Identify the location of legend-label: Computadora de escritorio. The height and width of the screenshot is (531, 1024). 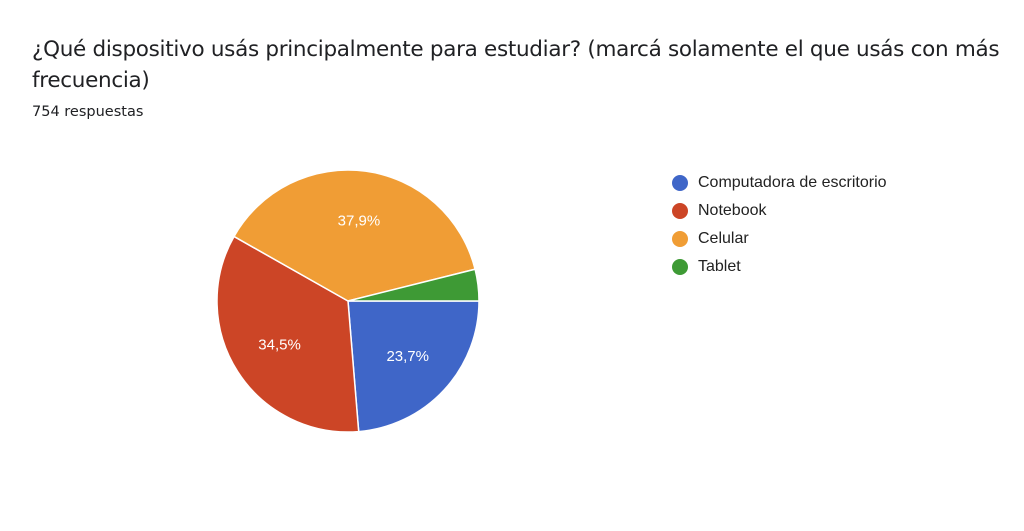
(792, 182).